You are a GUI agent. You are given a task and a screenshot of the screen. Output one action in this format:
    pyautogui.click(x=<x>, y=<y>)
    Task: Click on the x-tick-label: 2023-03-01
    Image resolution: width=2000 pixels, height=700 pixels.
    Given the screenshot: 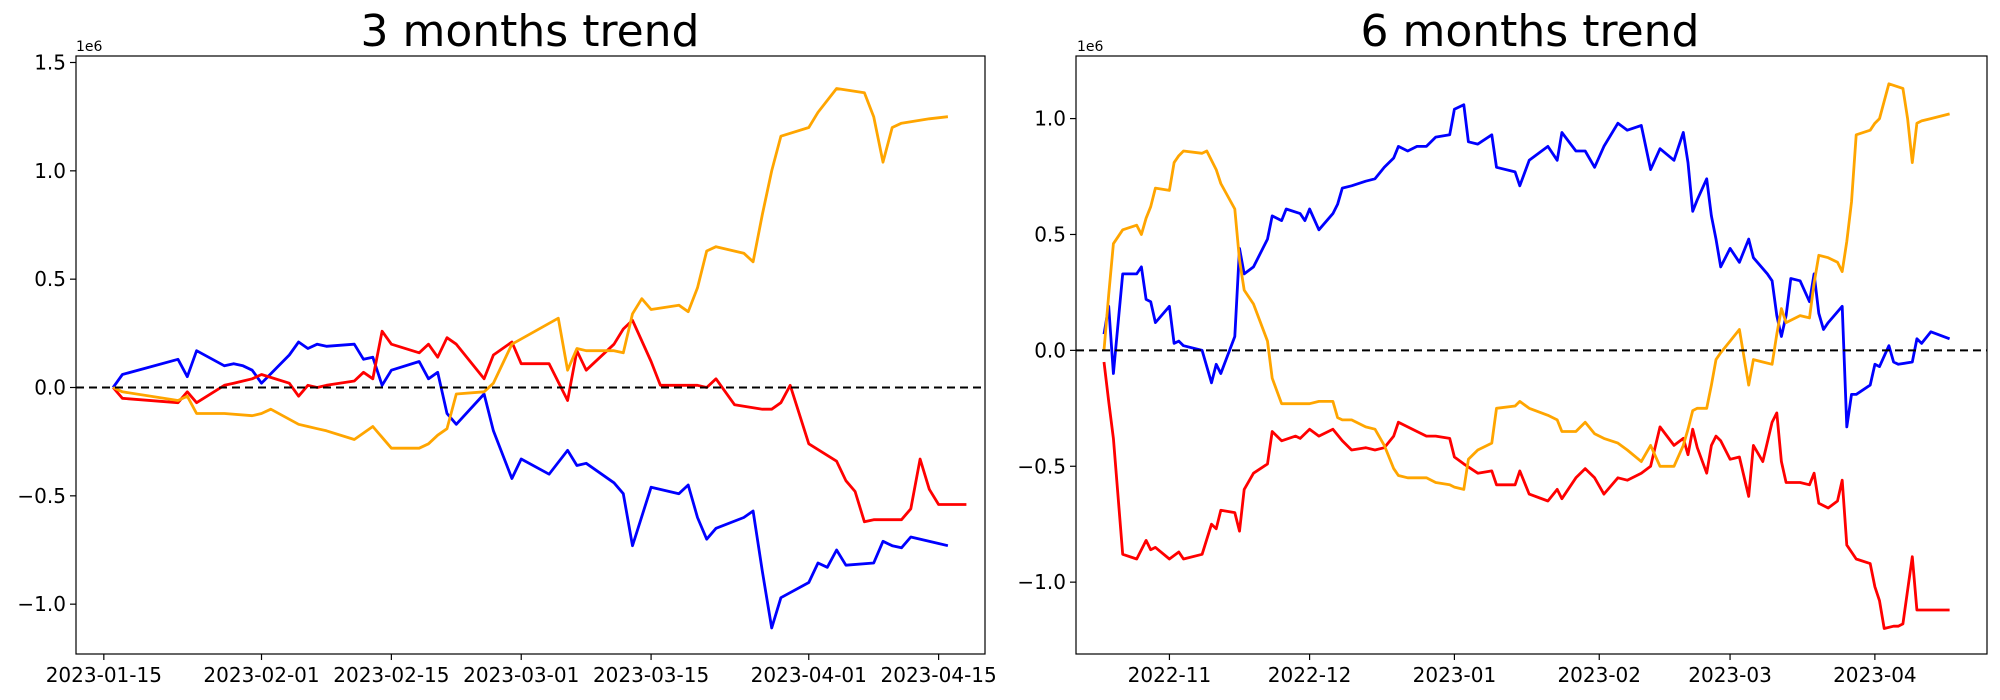 What is the action you would take?
    pyautogui.click(x=521, y=675)
    